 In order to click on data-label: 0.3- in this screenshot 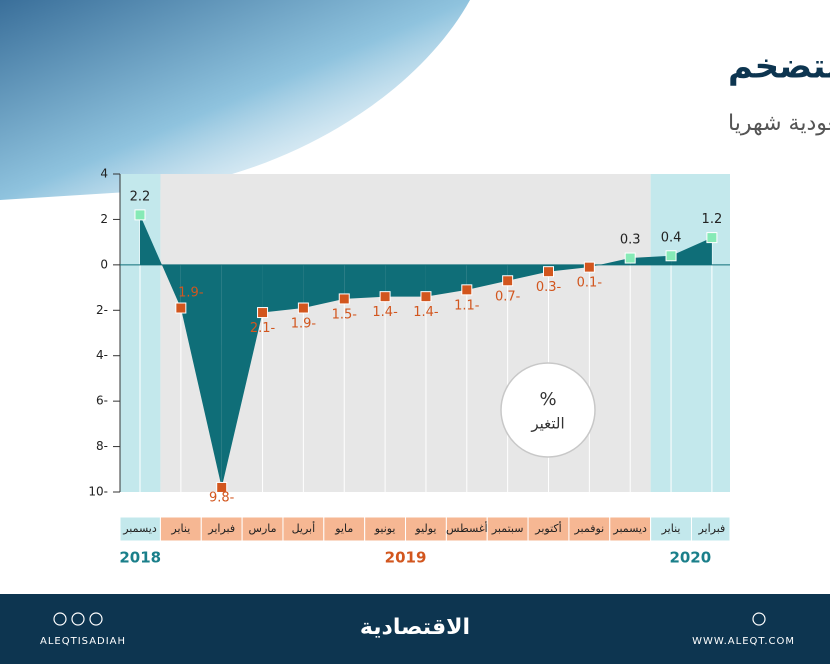, I will do `click(549, 287)`.